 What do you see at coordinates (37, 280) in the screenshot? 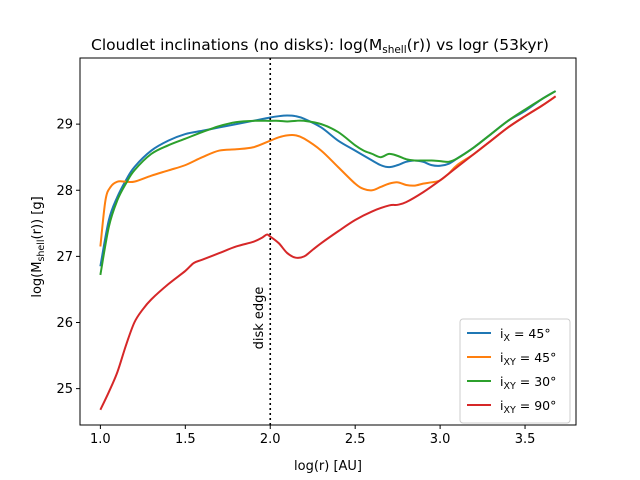
I see `y-axis-label-main: log(M` at bounding box center [37, 280].